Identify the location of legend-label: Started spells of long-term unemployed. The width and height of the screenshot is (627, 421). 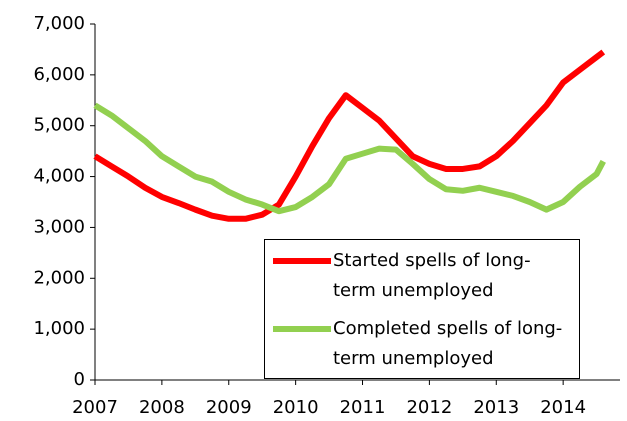
(432, 275).